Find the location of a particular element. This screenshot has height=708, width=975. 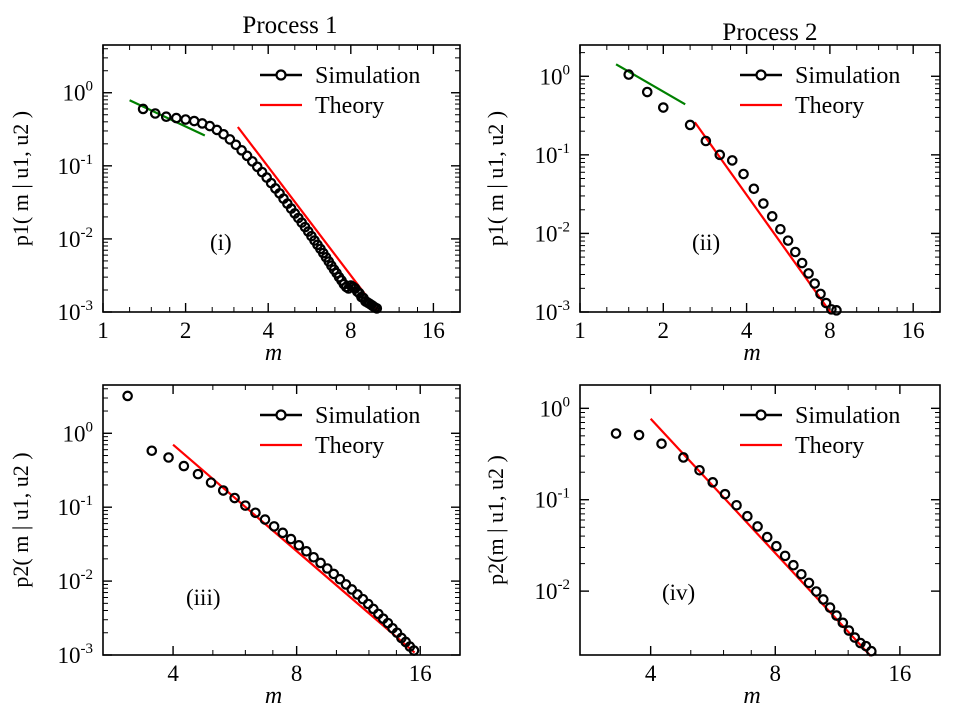

plot-frame is located at coordinates (281, 178).